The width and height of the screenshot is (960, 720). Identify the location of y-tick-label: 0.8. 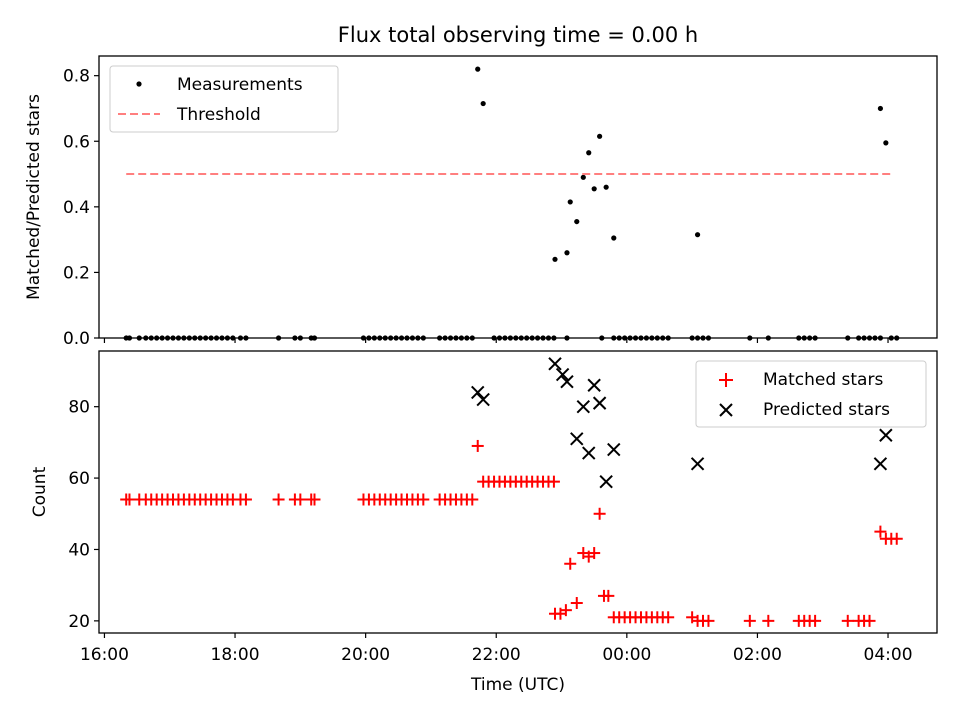
(76, 77).